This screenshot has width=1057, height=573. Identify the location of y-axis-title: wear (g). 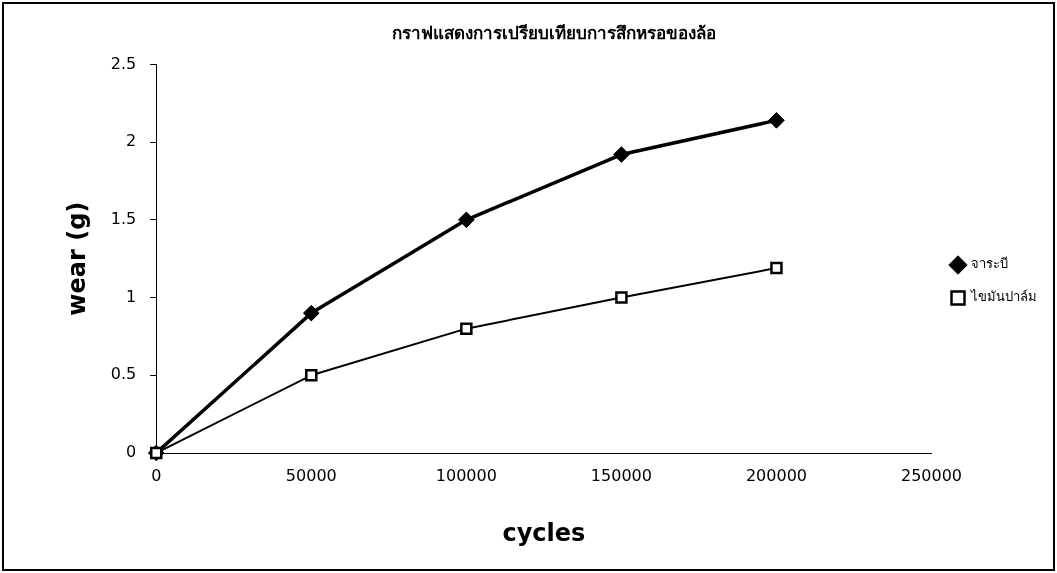
(76, 258).